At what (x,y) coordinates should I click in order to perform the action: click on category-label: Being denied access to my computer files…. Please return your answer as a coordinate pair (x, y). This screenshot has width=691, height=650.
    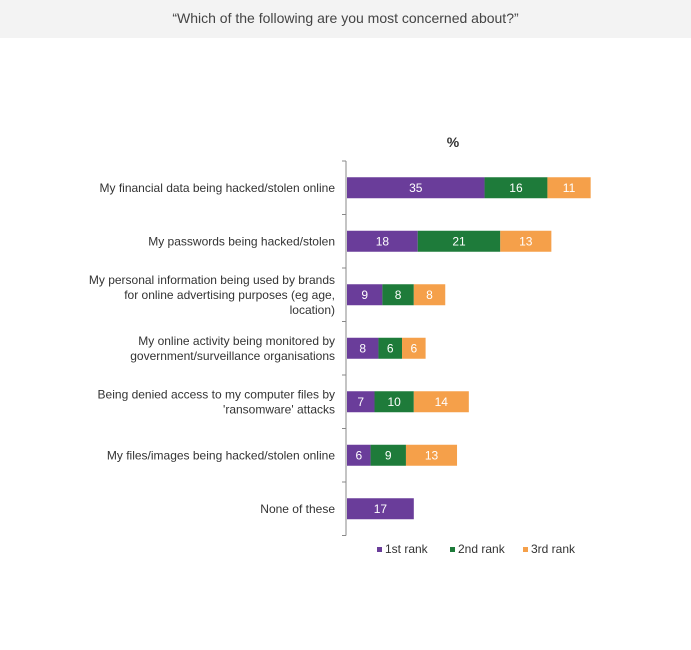
    Looking at the image, I should click on (216, 401).